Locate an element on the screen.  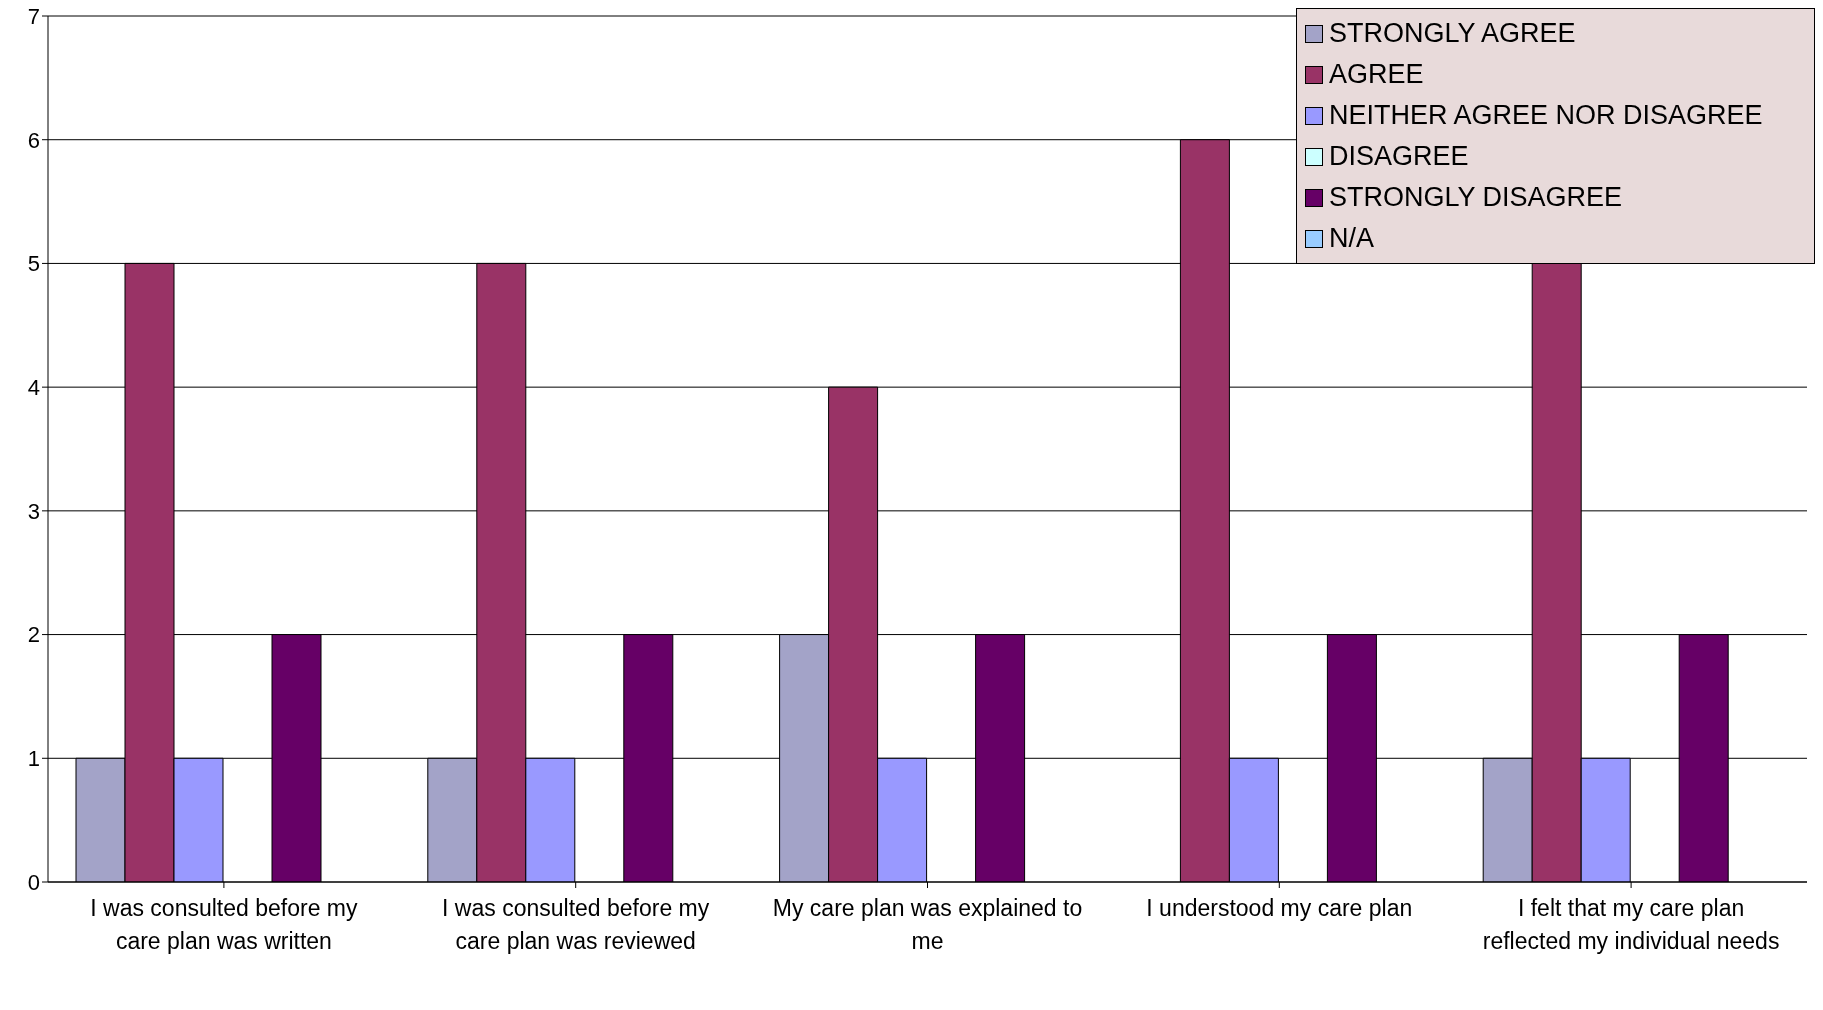
legend-label: N/A is located at coordinates (1352, 238).